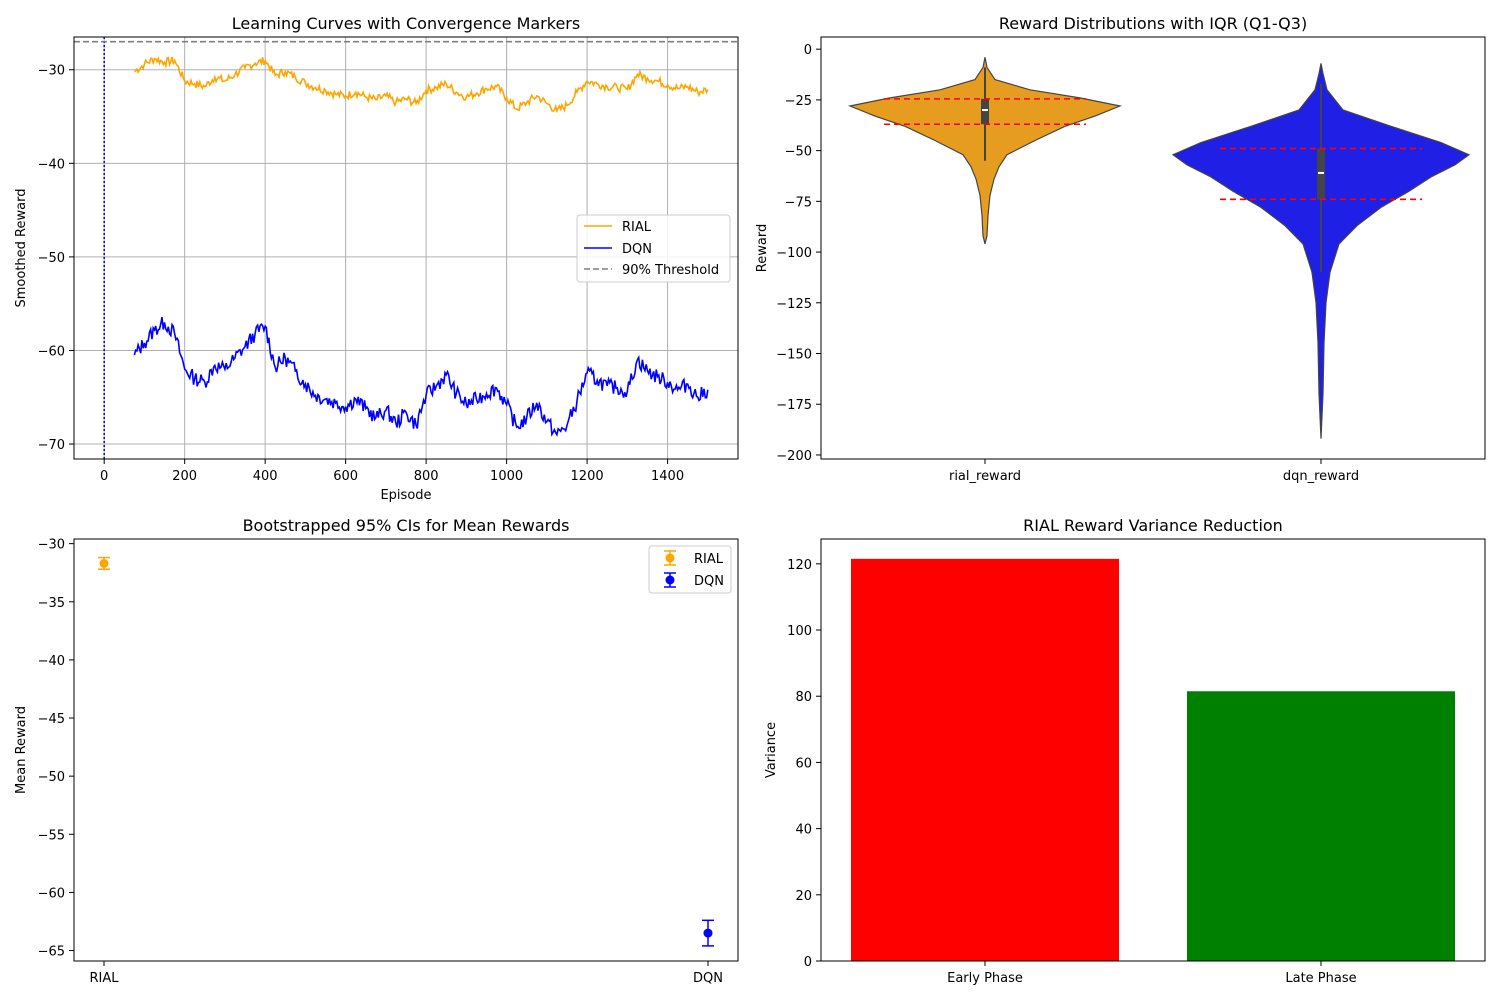 The image size is (1500, 1000). What do you see at coordinates (1153, 23) in the screenshot?
I see `reward-distributions-title: Reward Distributions with IQR (Q1-Q3)` at bounding box center [1153, 23].